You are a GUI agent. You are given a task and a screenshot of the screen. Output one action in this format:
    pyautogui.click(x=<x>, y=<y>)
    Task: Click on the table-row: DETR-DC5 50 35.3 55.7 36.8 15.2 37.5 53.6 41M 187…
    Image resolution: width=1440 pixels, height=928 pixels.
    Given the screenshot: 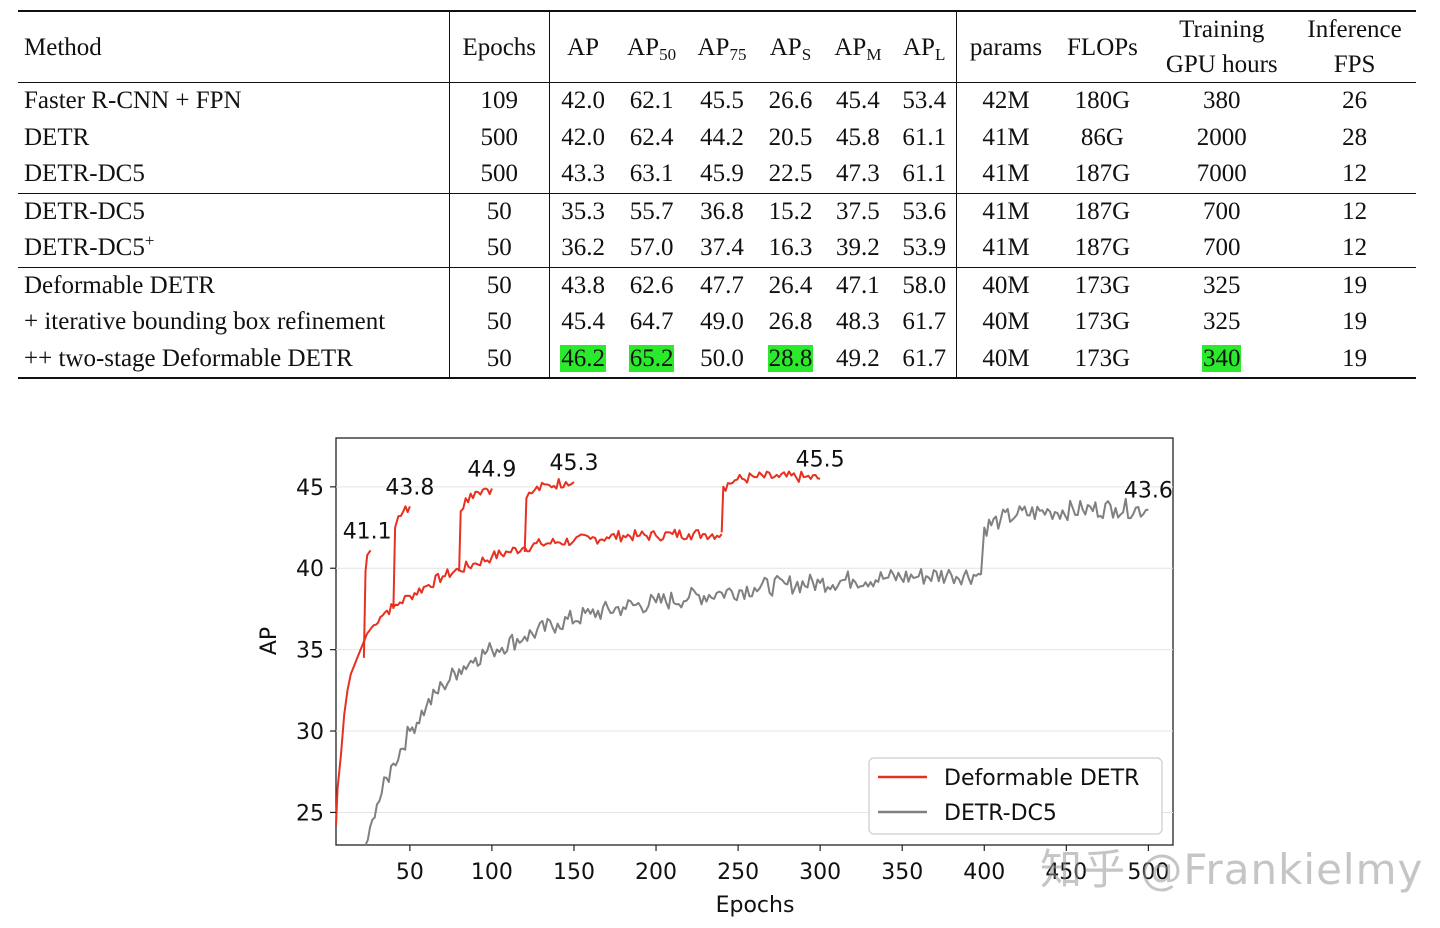 What is the action you would take?
    pyautogui.click(x=717, y=211)
    